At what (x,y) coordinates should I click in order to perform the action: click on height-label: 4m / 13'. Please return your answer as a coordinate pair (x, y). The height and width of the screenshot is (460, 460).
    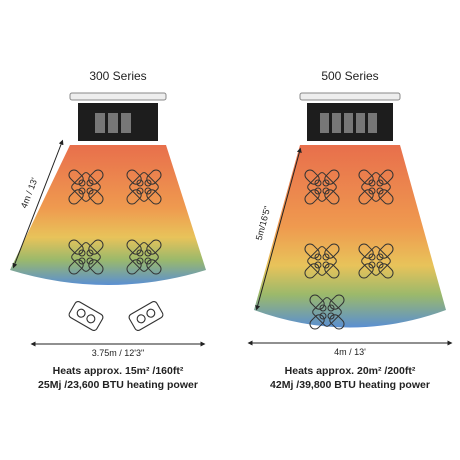
    Looking at the image, I should click on (29, 192).